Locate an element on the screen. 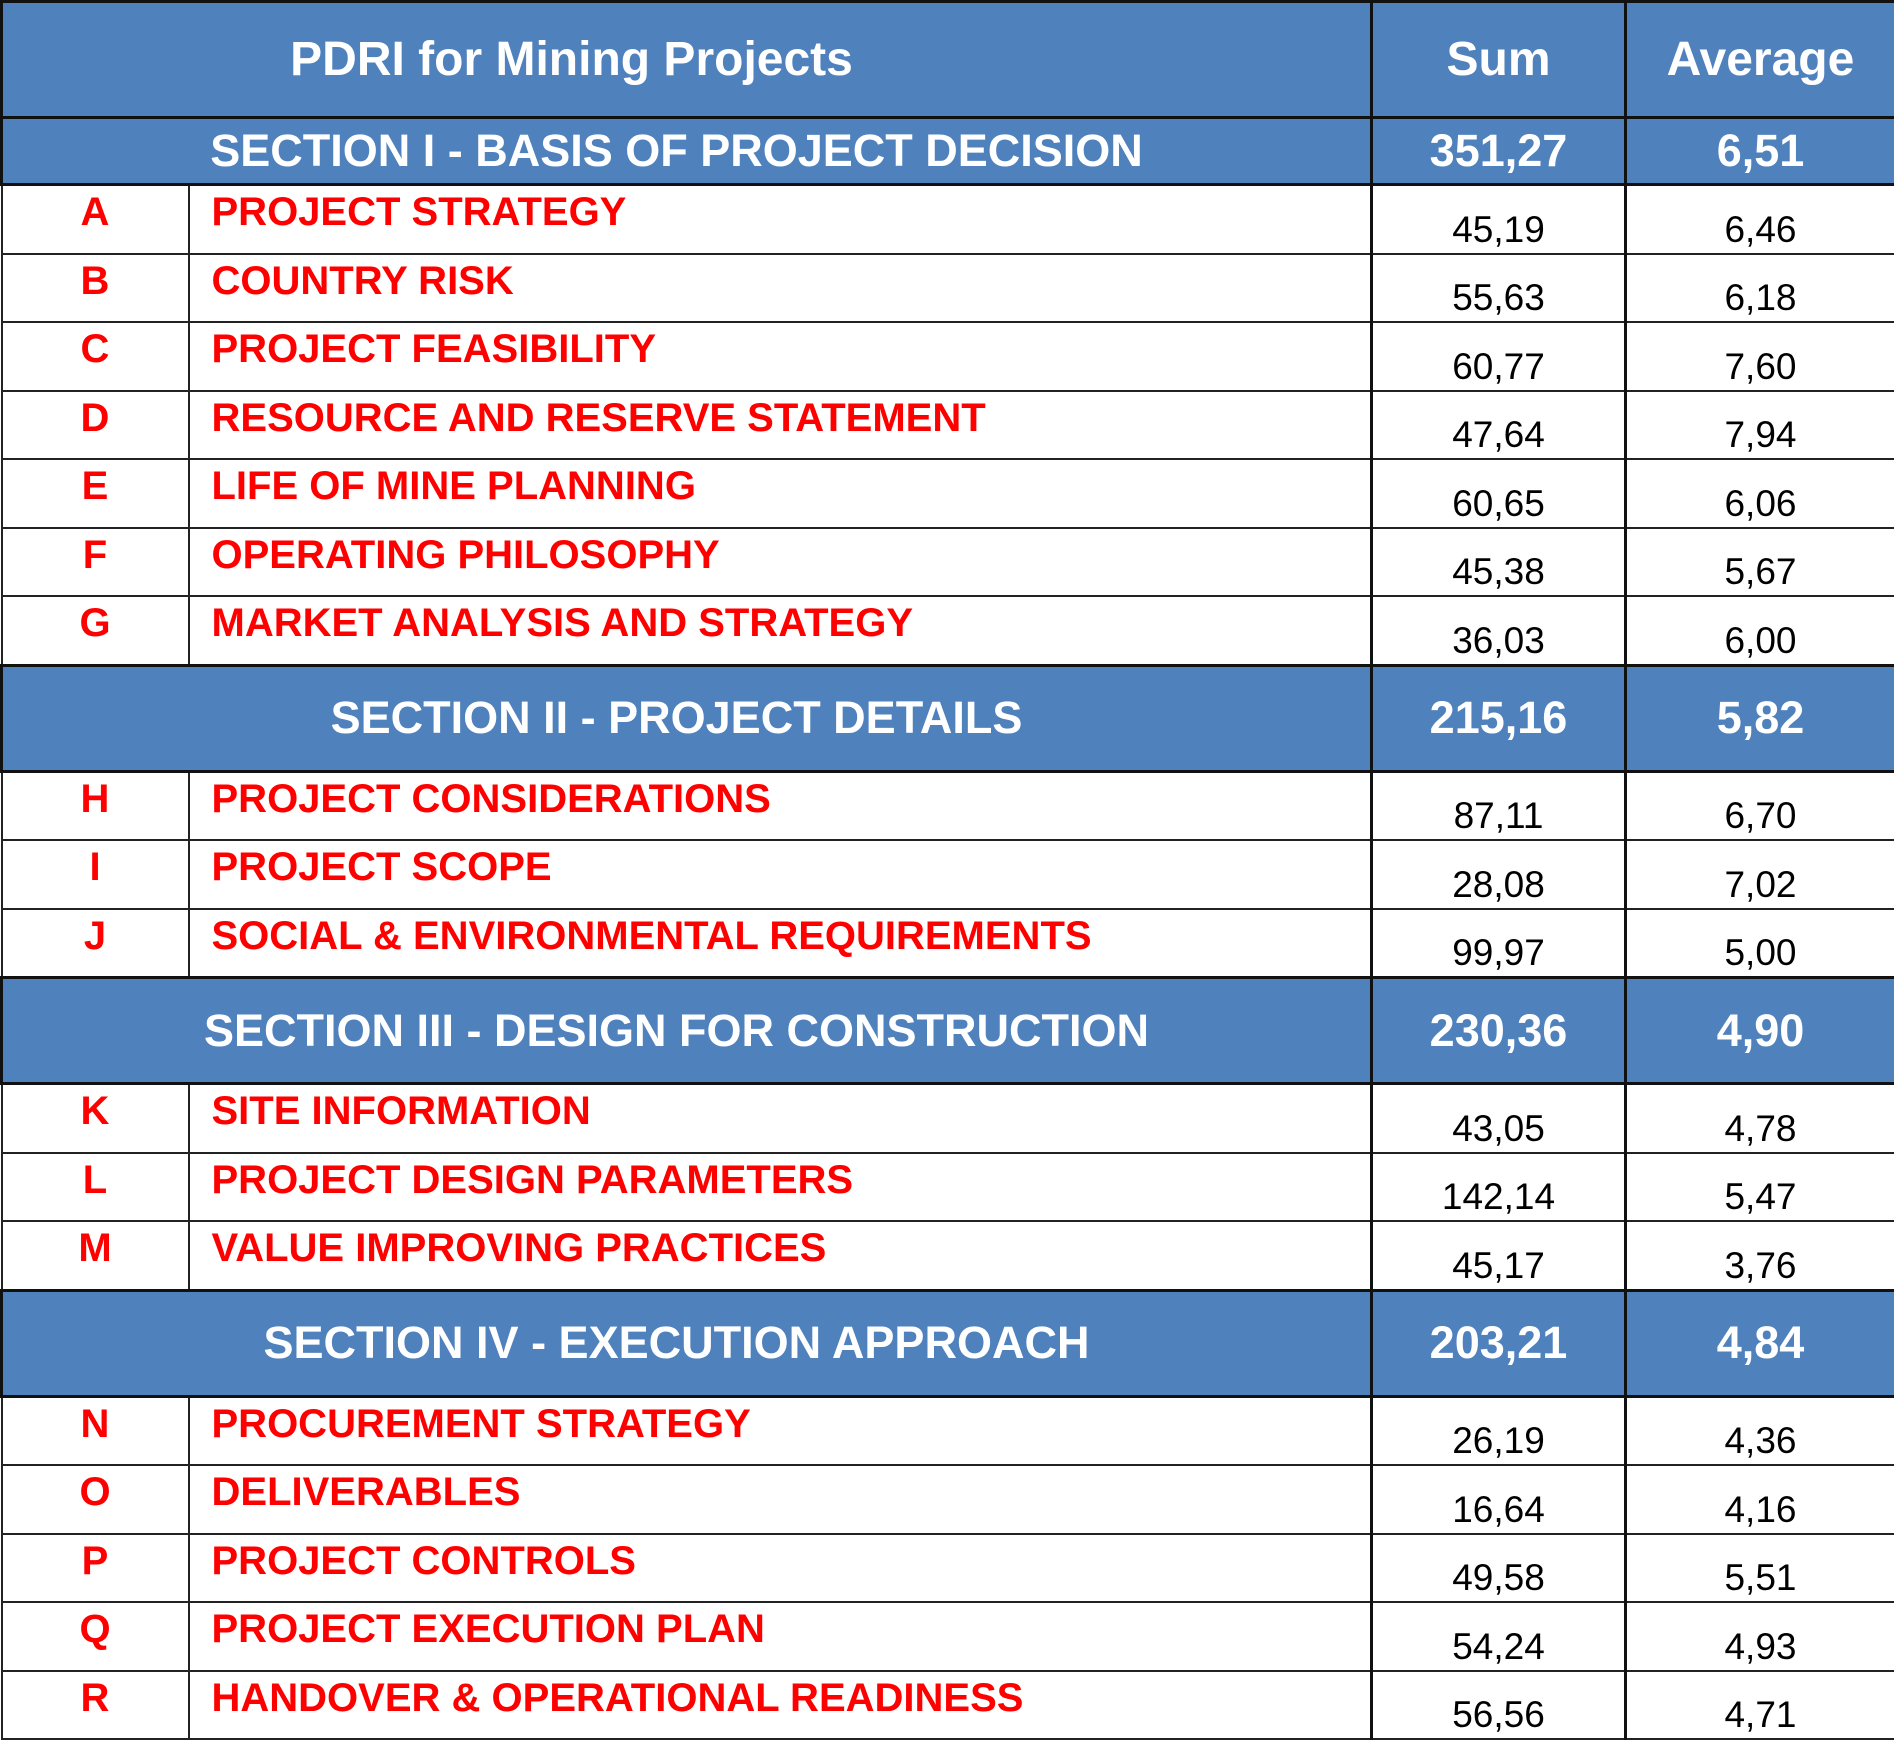 This screenshot has width=1894, height=1740. item-name: MARKET ANALYSIS AND STRATEGY is located at coordinates (780, 630).